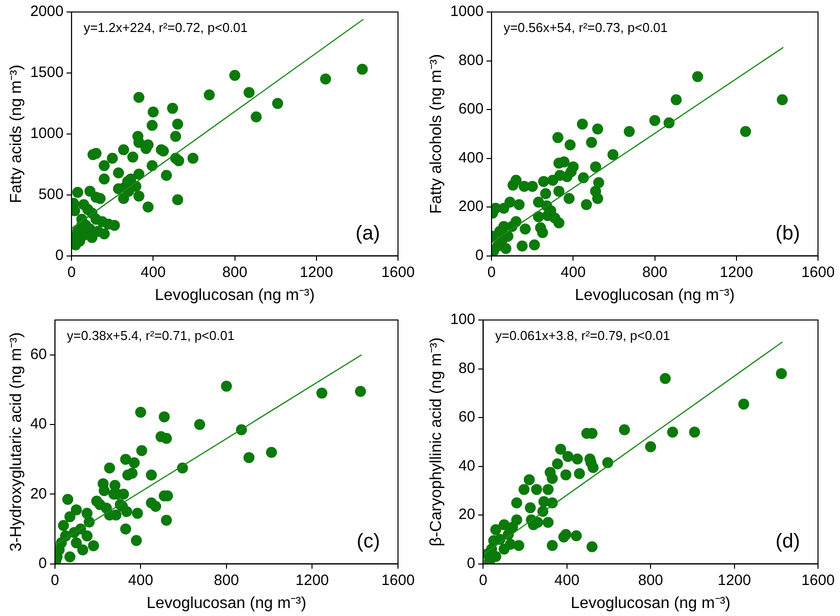 This screenshot has width=840, height=616. Describe the element at coordinates (471, 207) in the screenshot. I see `y-tick-label: 200` at that location.